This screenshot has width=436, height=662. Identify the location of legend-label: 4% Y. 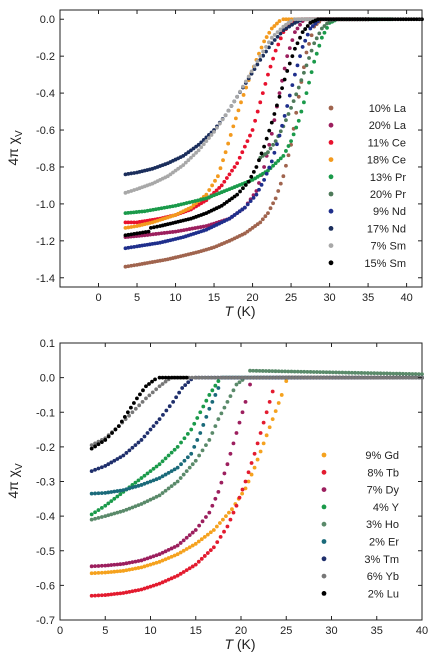
(386, 508).